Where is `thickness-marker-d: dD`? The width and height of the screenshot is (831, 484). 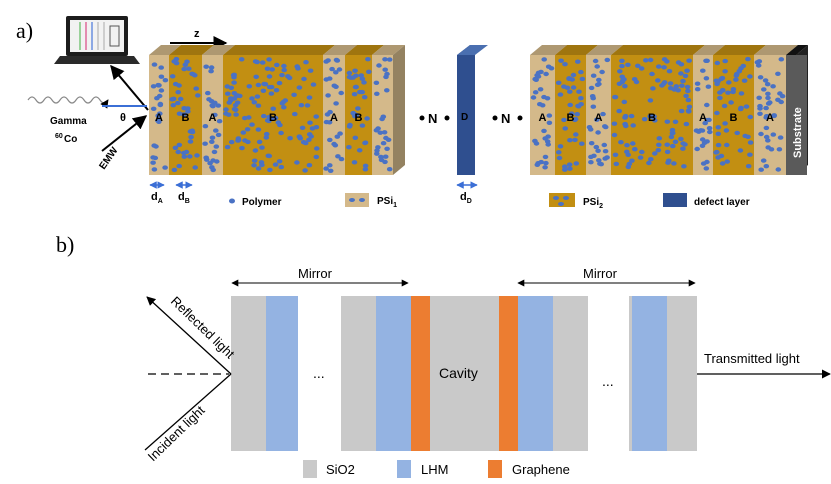 thickness-marker-d: dD is located at coordinates (467, 193).